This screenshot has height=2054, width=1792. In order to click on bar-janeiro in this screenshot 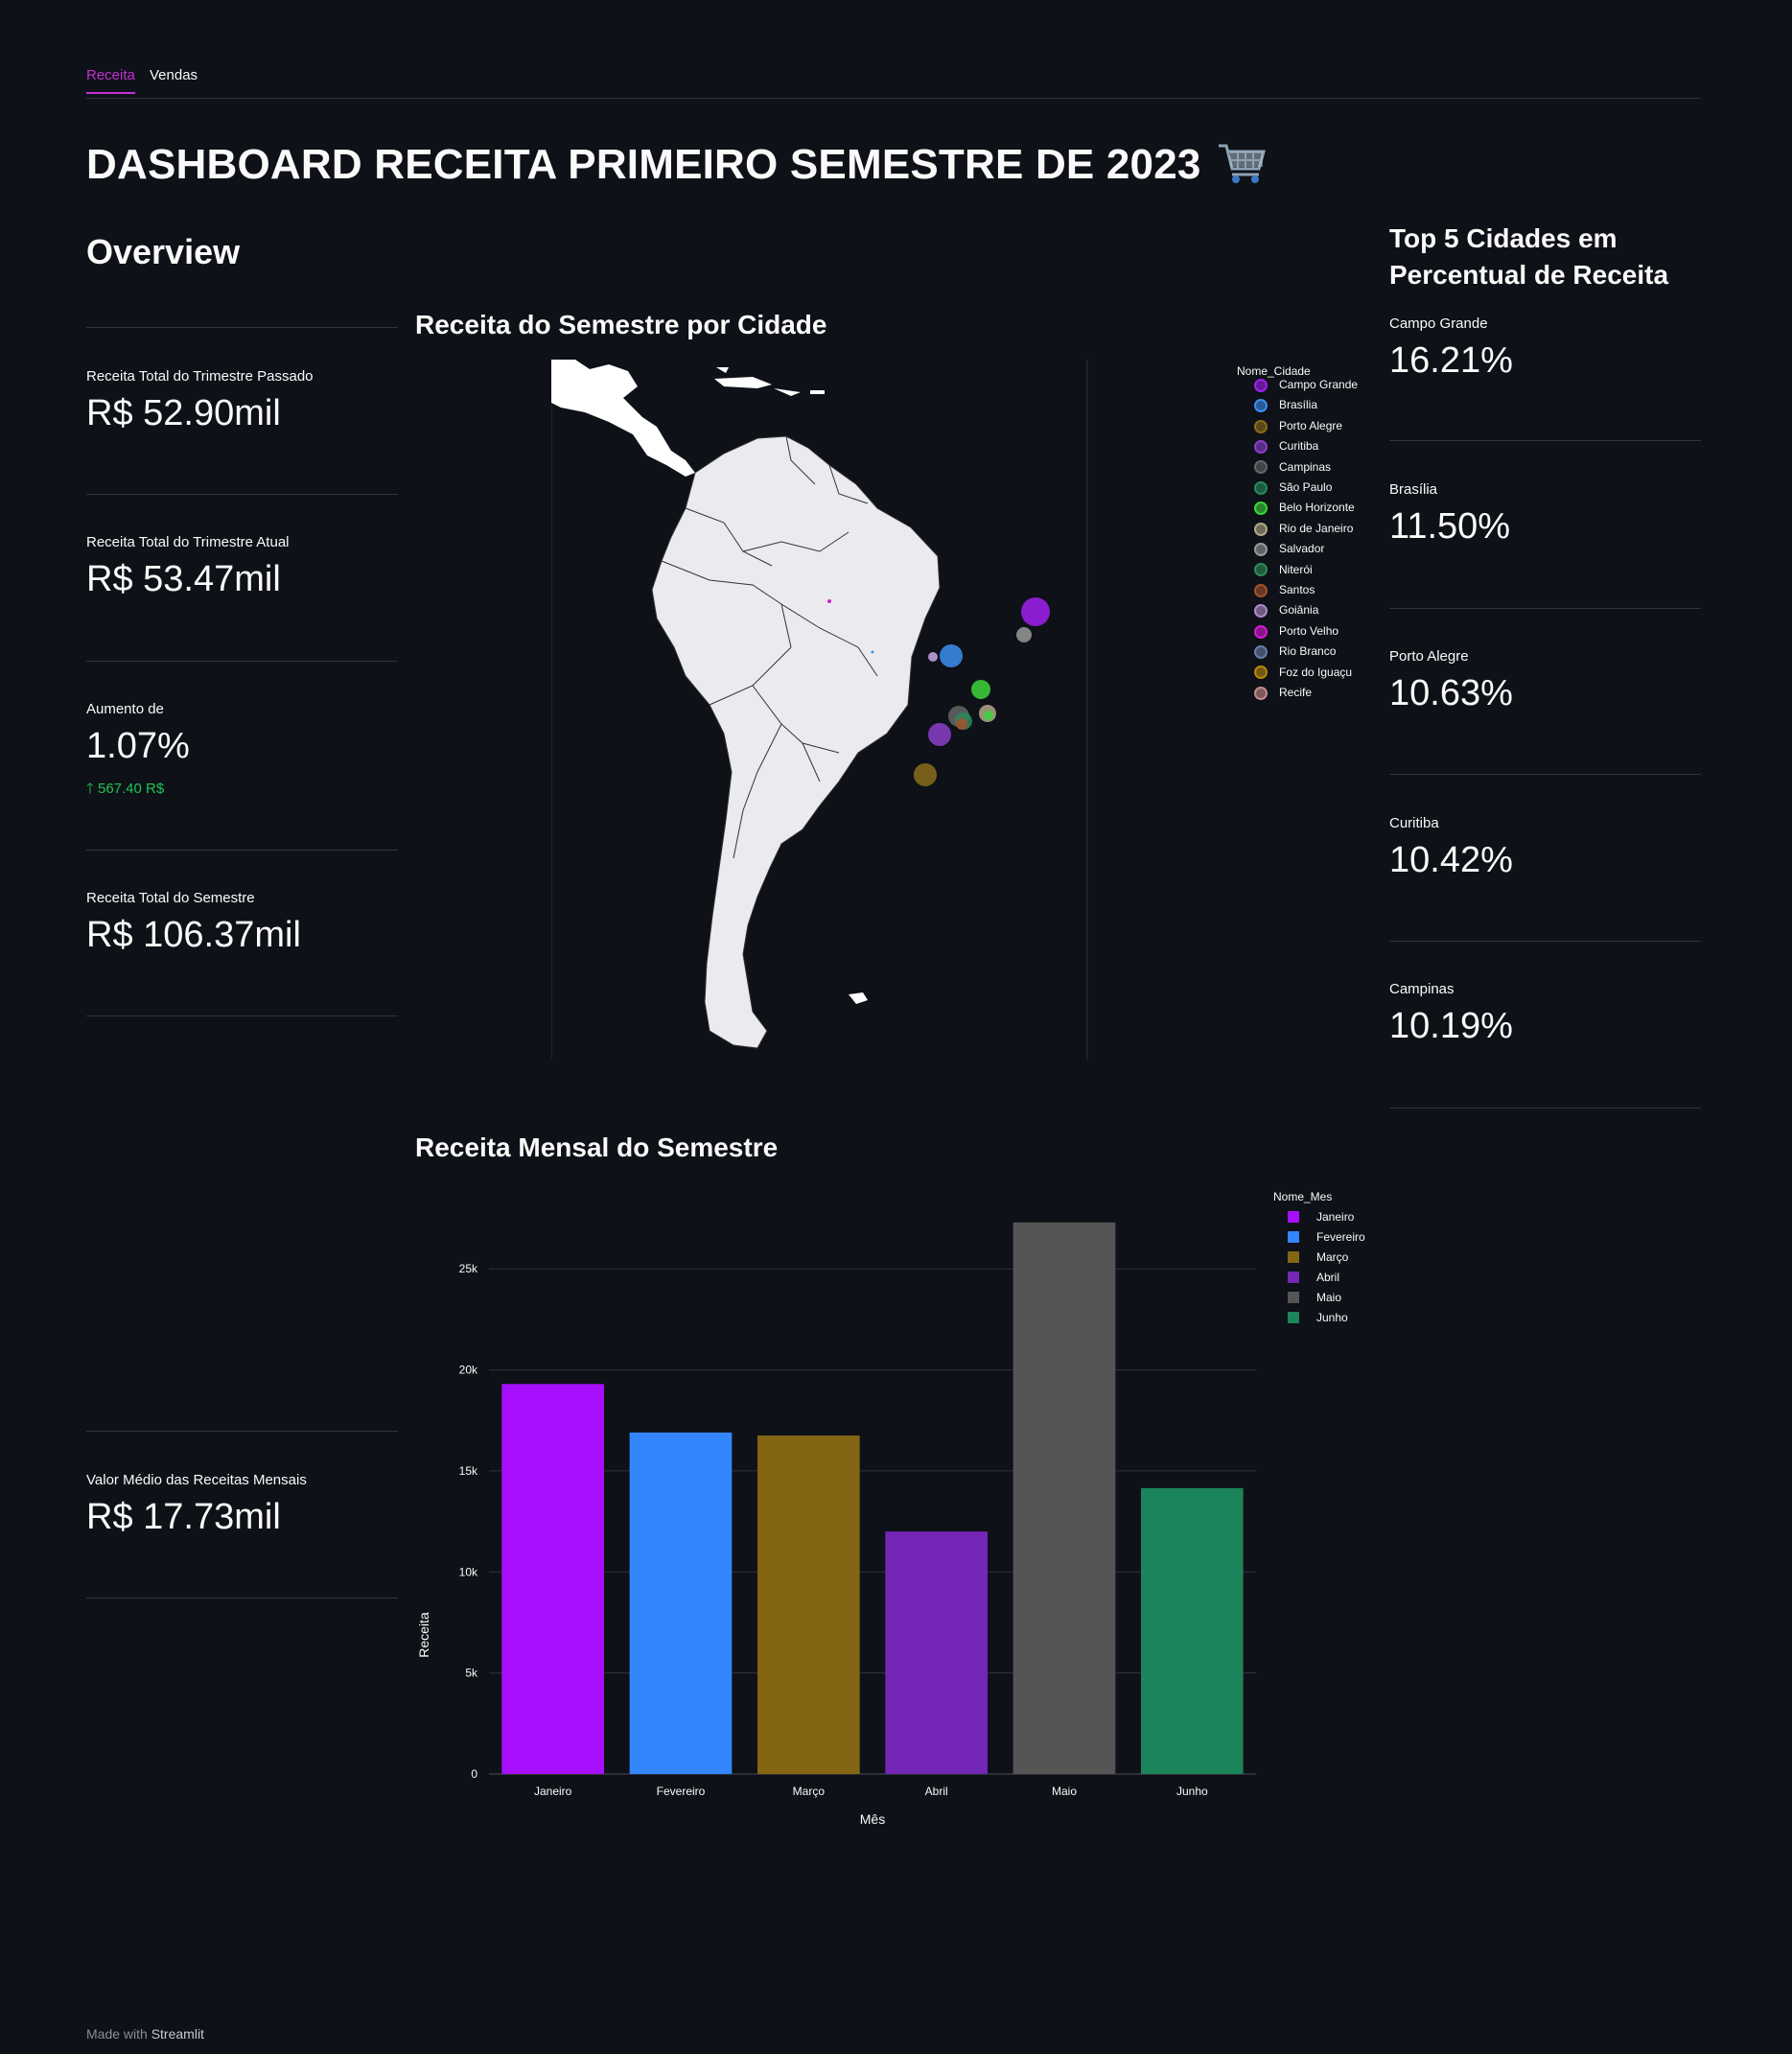, I will do `click(552, 1579)`.